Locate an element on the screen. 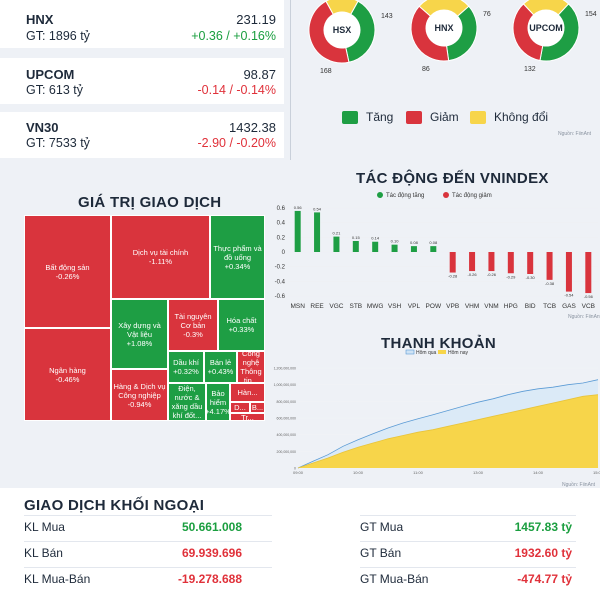 The width and height of the screenshot is (600, 600). treemap-cell: Bảo hiểm +4.17% is located at coordinates (218, 402).